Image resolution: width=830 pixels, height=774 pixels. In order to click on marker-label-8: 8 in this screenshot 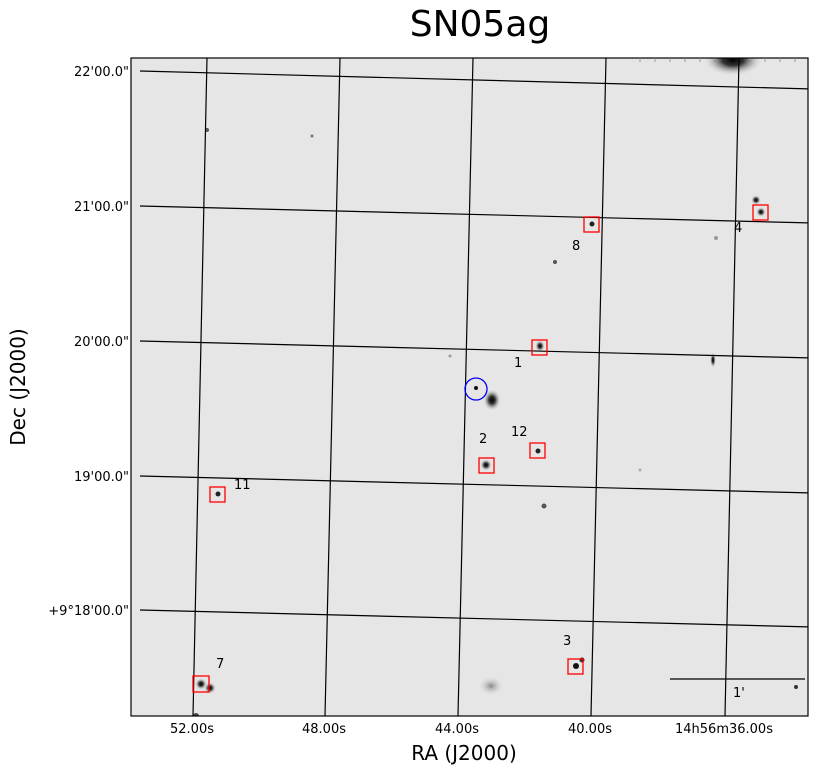, I will do `click(576, 246)`.